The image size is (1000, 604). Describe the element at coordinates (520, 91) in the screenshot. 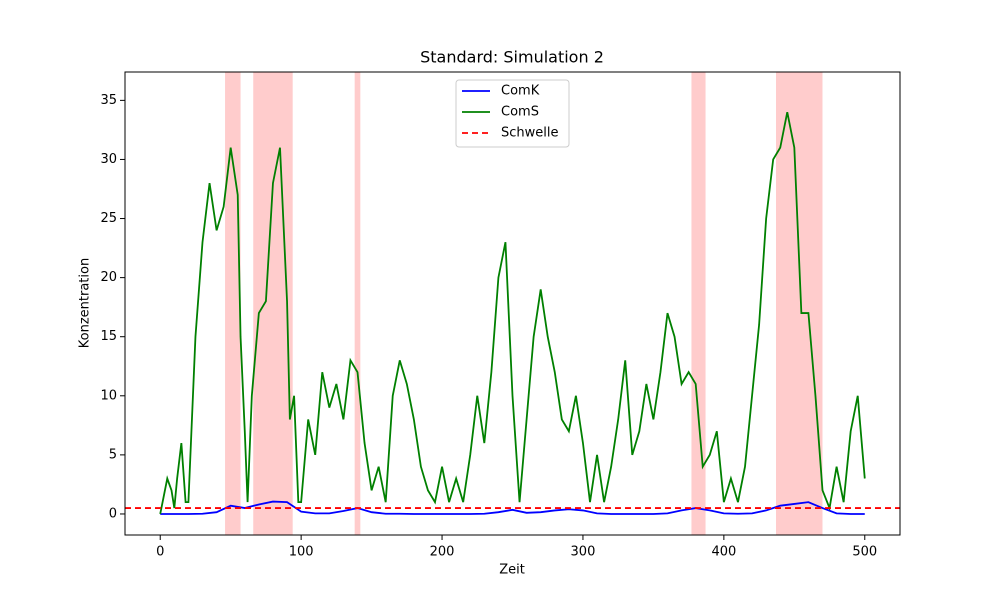

I see `legend-label: ComK` at that location.